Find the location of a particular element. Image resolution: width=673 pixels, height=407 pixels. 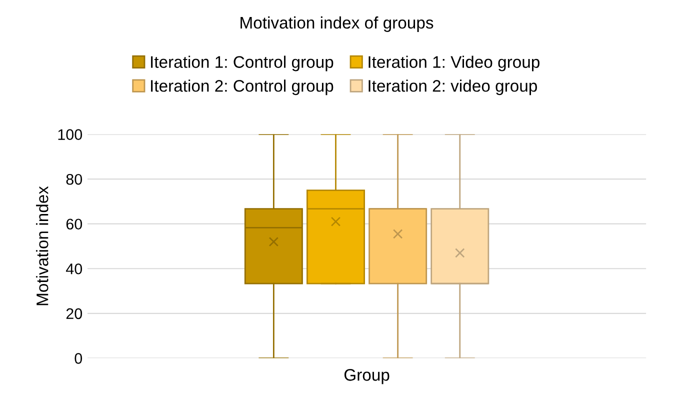

y-axis-title: Motivation index is located at coordinates (42, 246).